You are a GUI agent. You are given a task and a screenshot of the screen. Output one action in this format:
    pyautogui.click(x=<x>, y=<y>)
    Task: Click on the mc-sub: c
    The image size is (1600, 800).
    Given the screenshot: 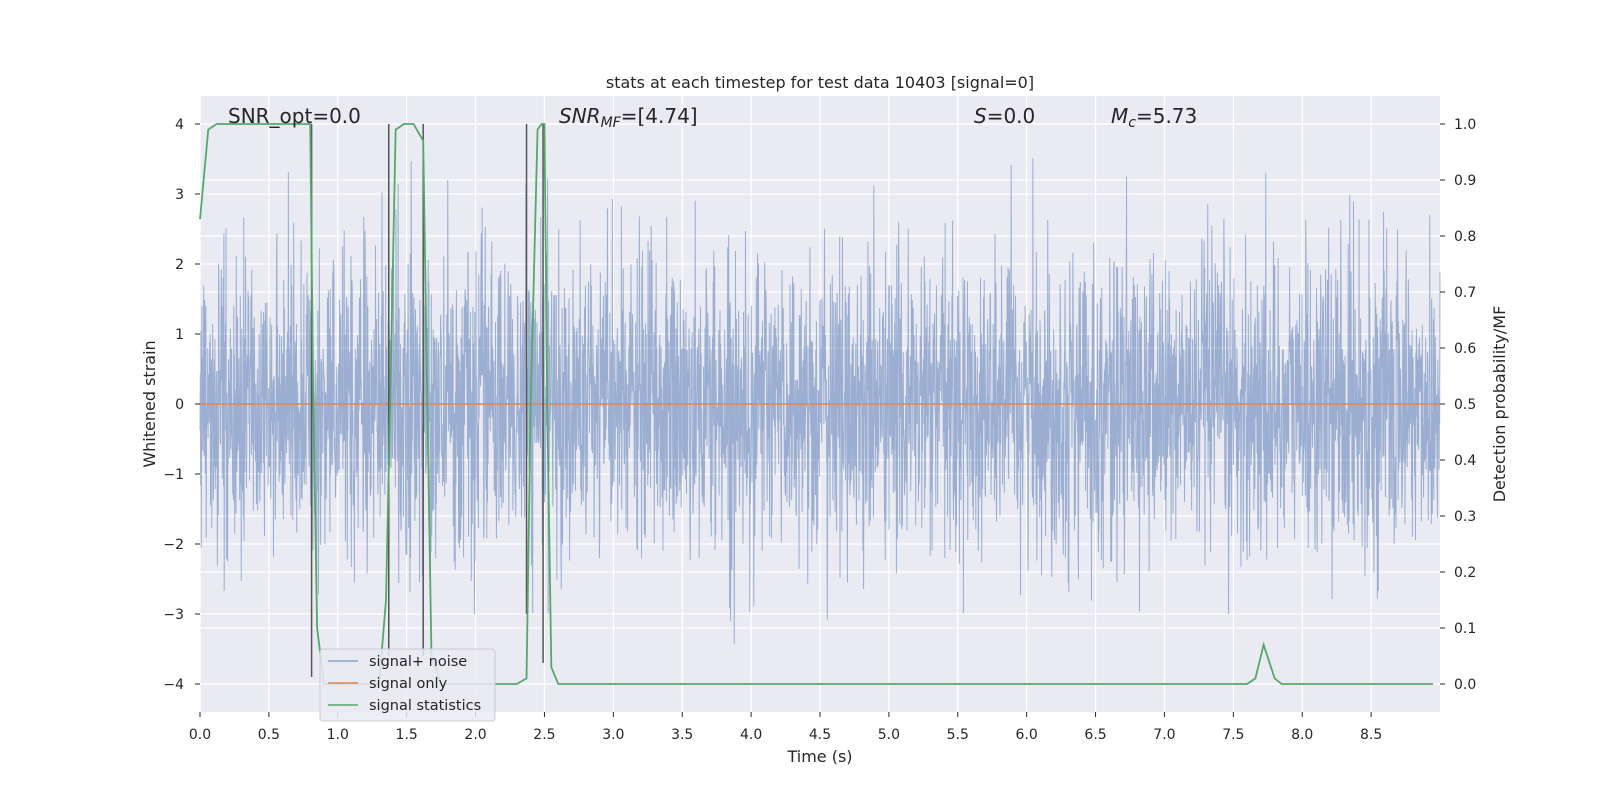 What is the action you would take?
    pyautogui.click(x=1132, y=123)
    